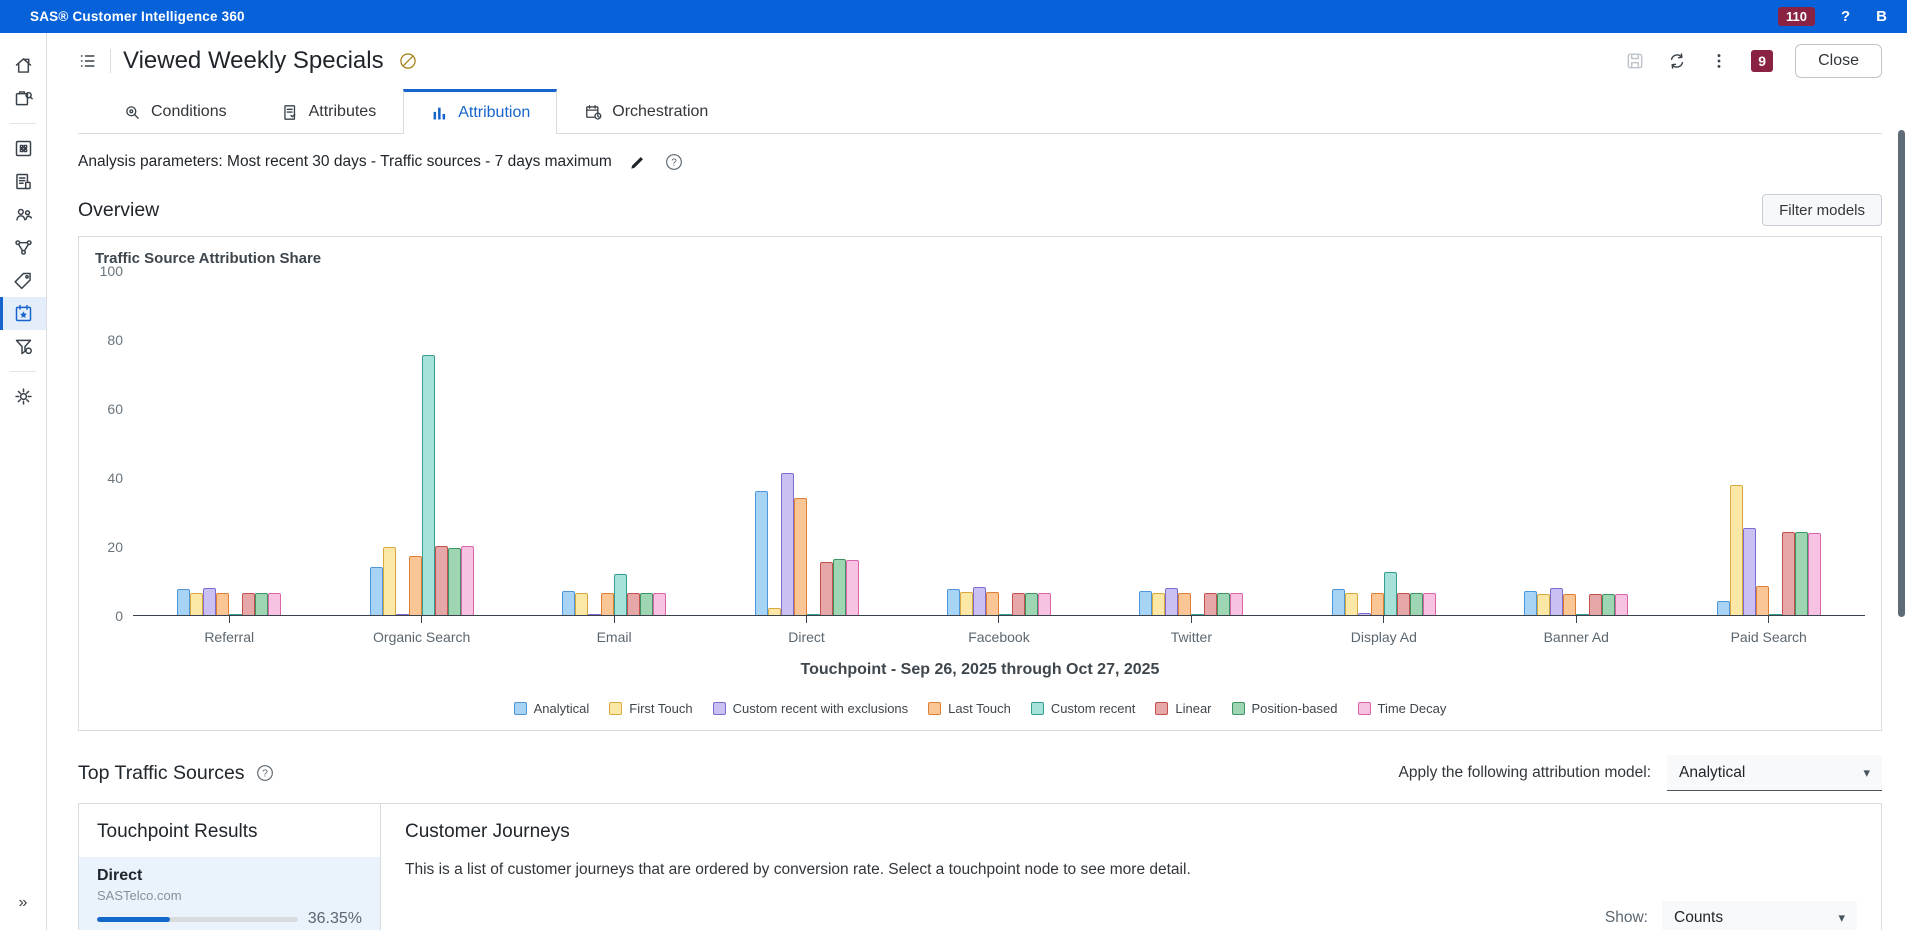  I want to click on sidebar-item-tags, so click(23, 280).